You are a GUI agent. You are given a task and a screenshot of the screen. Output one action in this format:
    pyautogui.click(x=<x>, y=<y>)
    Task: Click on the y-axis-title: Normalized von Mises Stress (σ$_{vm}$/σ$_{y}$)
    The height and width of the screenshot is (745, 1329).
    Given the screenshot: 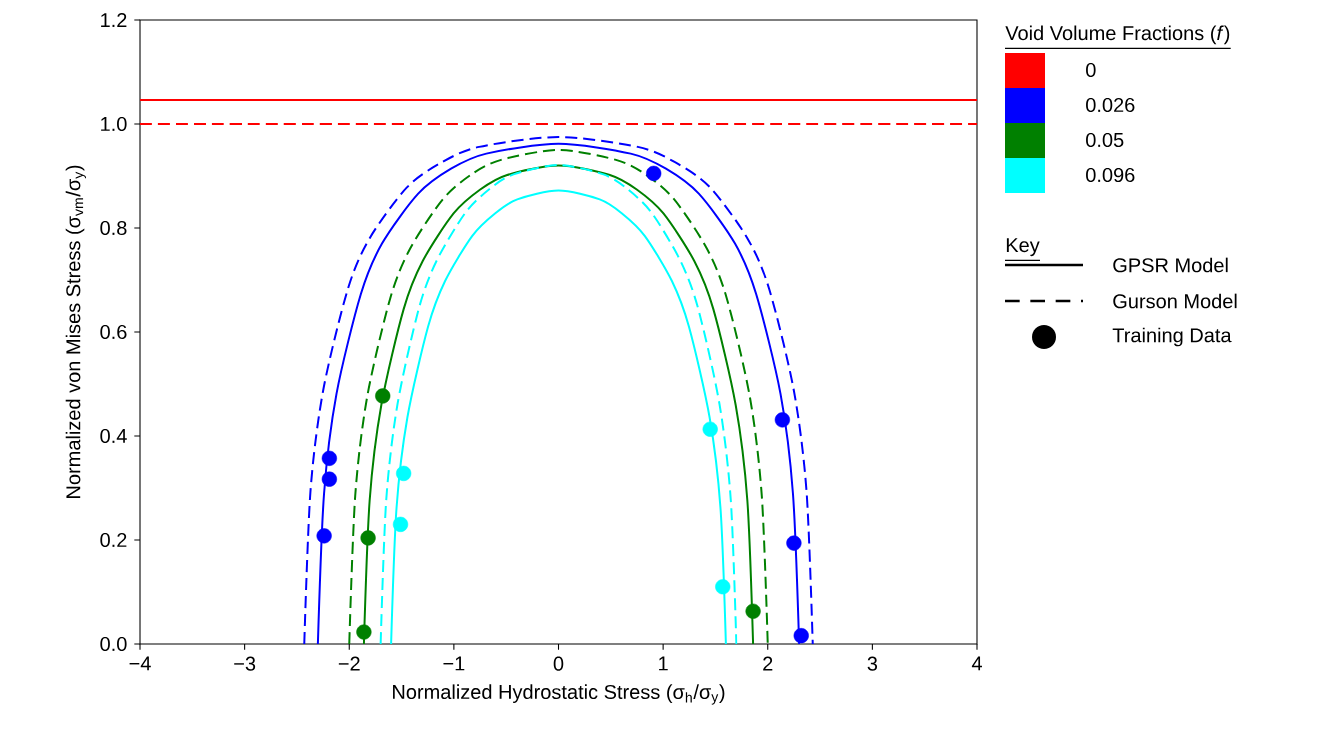 What is the action you would take?
    pyautogui.click(x=75, y=331)
    